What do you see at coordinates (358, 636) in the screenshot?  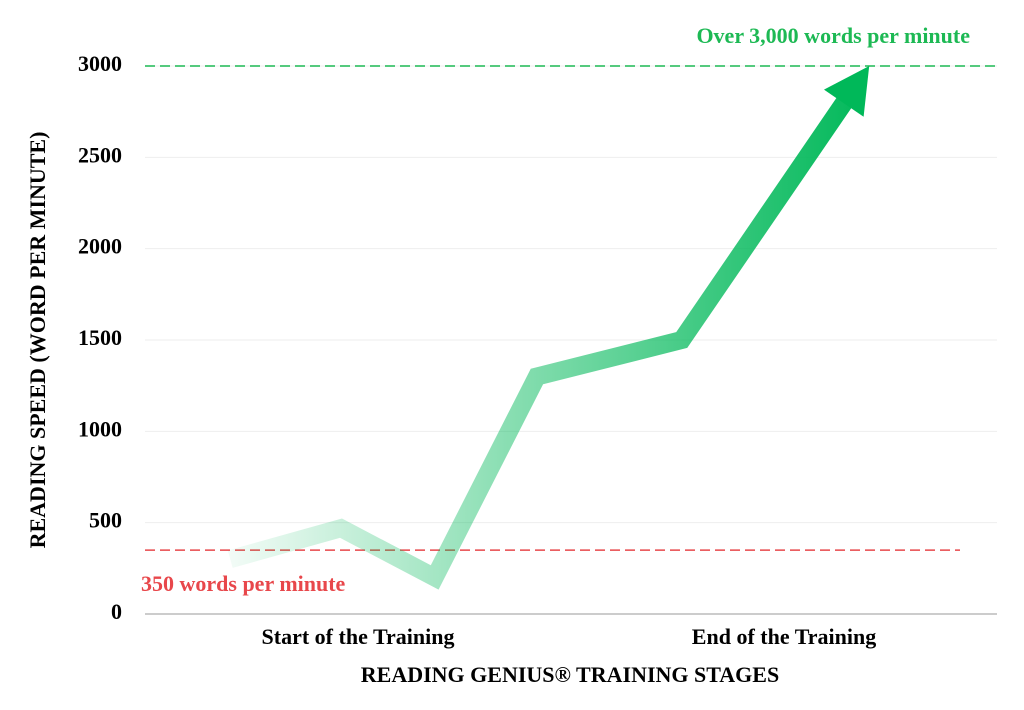 I see `x-tick-label: Start of the Training` at bounding box center [358, 636].